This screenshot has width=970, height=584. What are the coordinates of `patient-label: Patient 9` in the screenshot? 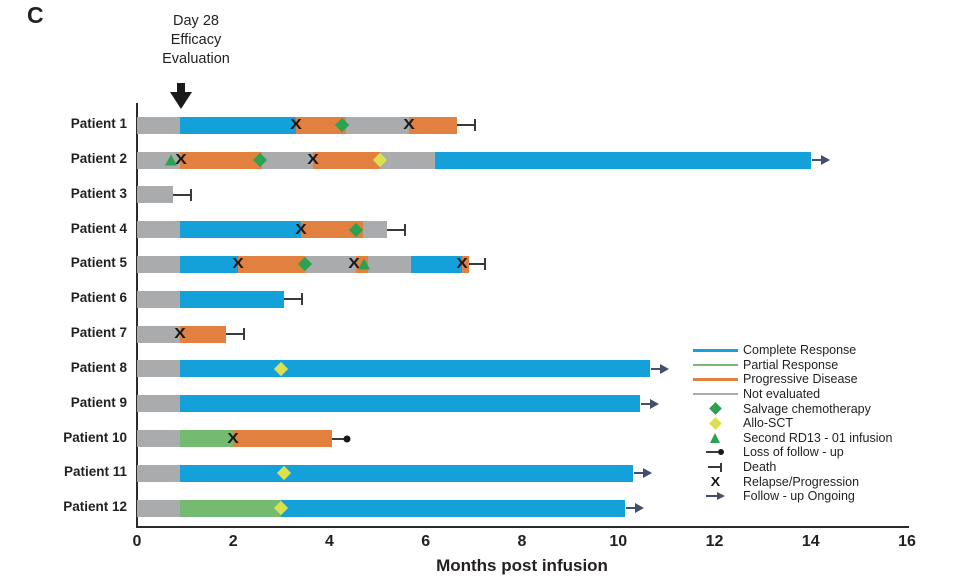 It's located at (98, 402).